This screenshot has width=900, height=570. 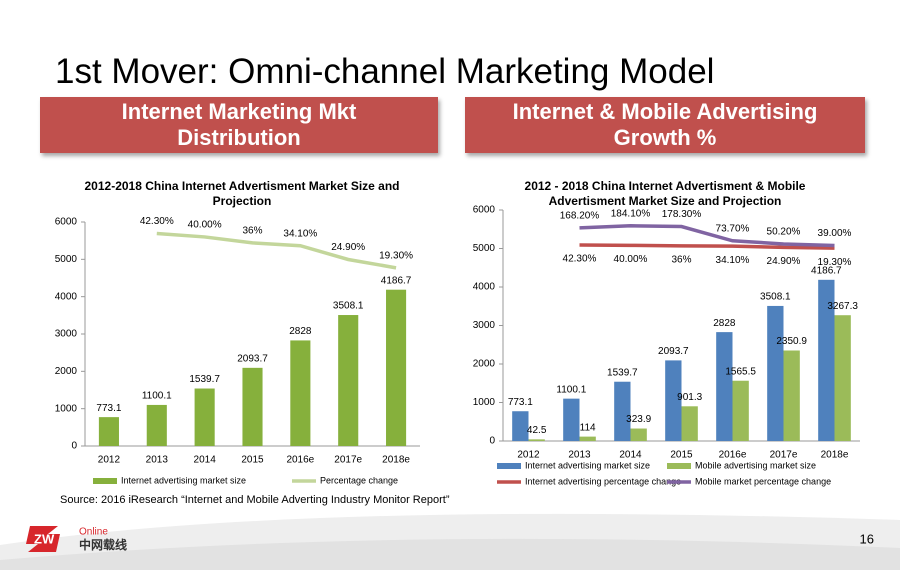 What do you see at coordinates (755, 465) in the screenshot?
I see `legend-label: Mobile advertising market size` at bounding box center [755, 465].